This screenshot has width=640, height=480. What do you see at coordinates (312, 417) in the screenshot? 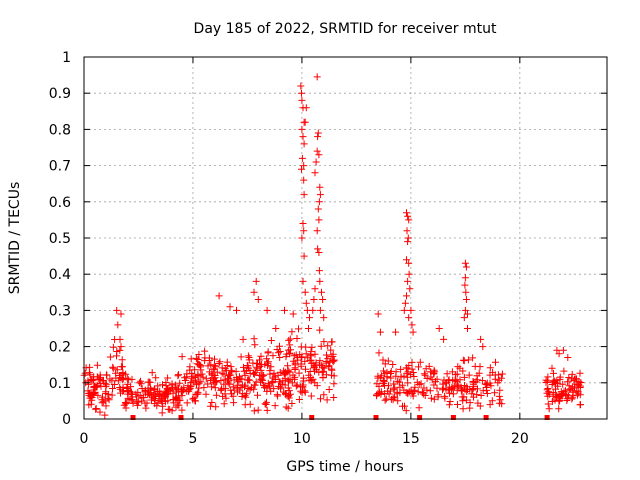
I see `zero-marker` at bounding box center [312, 417].